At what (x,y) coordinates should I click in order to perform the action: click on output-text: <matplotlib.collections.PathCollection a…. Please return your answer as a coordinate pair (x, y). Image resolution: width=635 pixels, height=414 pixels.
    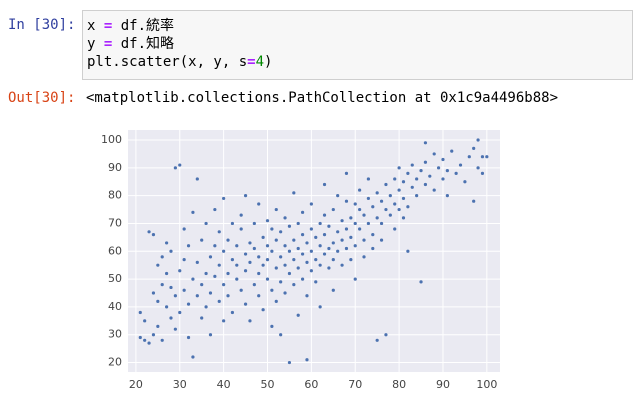
    Looking at the image, I should click on (322, 98).